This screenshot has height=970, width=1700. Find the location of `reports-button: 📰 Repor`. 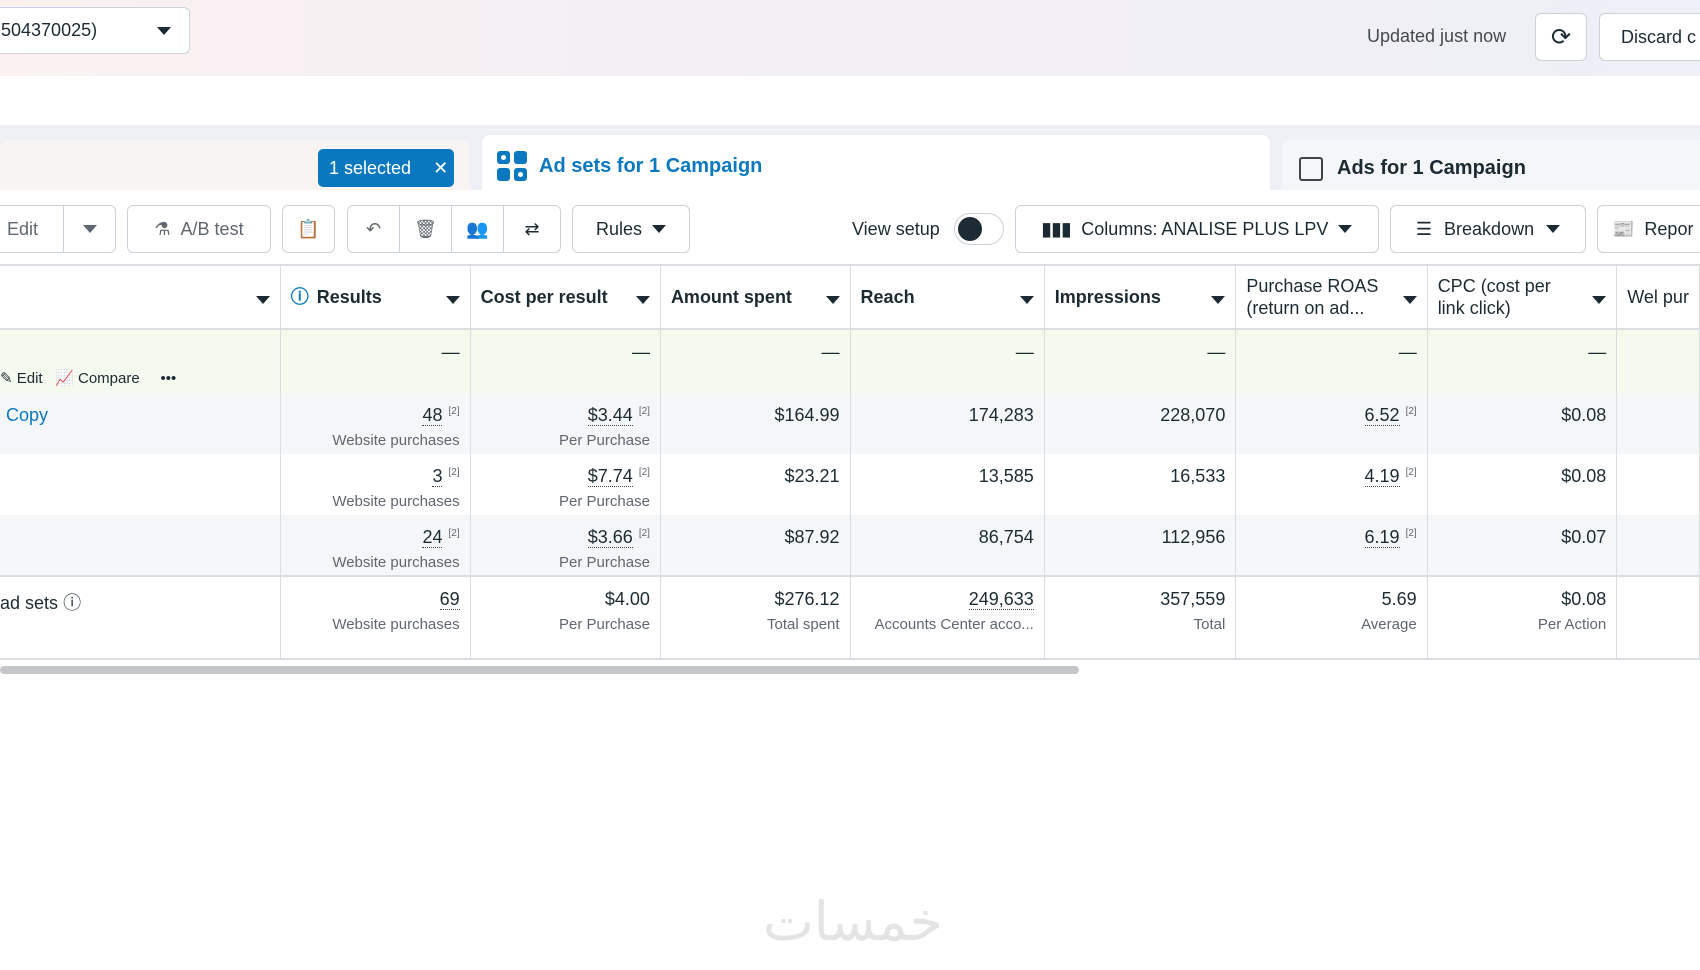

reports-button: 📰 Repor is located at coordinates (1648, 229).